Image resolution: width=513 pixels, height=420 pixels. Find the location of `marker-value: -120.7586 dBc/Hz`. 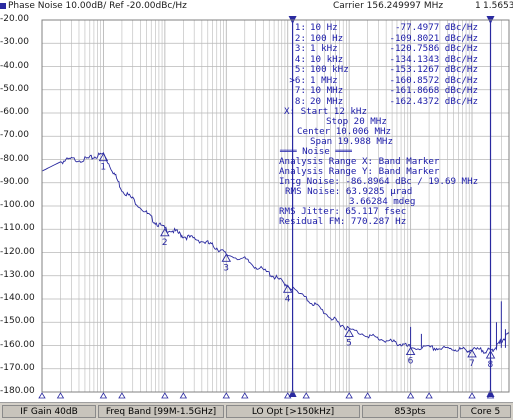

marker-value: -120.7586 dBc/Hz is located at coordinates (433, 48).